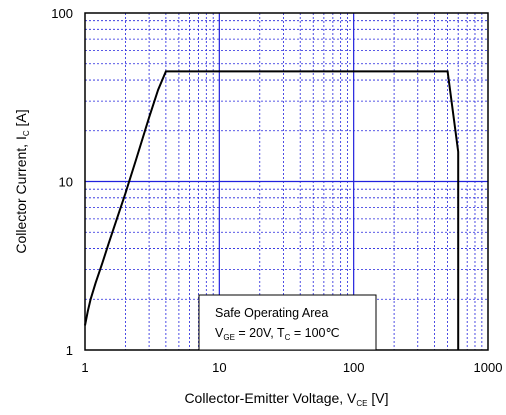 The width and height of the screenshot is (506, 415). Describe the element at coordinates (291, 367) in the screenshot. I see `x-tick-labels: 1 10 100 1000` at that location.